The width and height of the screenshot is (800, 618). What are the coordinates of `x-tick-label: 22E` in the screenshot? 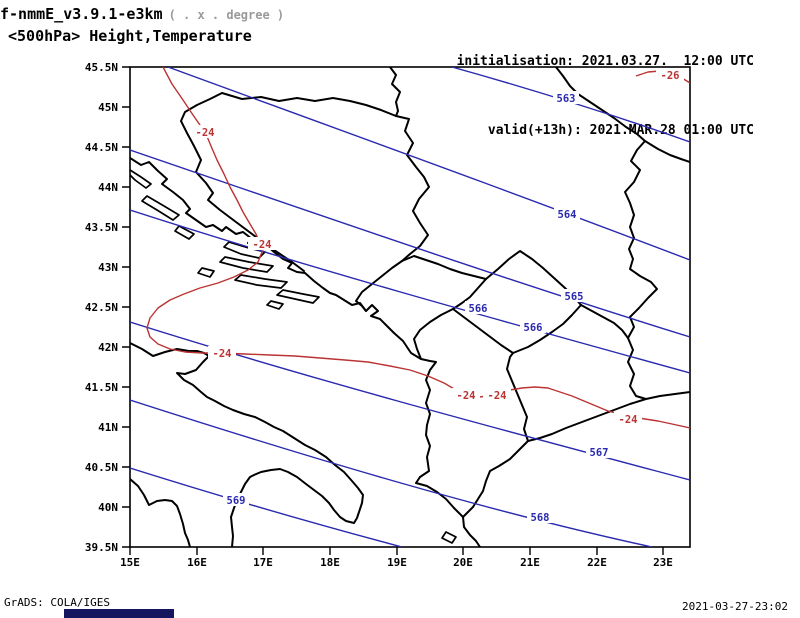 It's located at (597, 562).